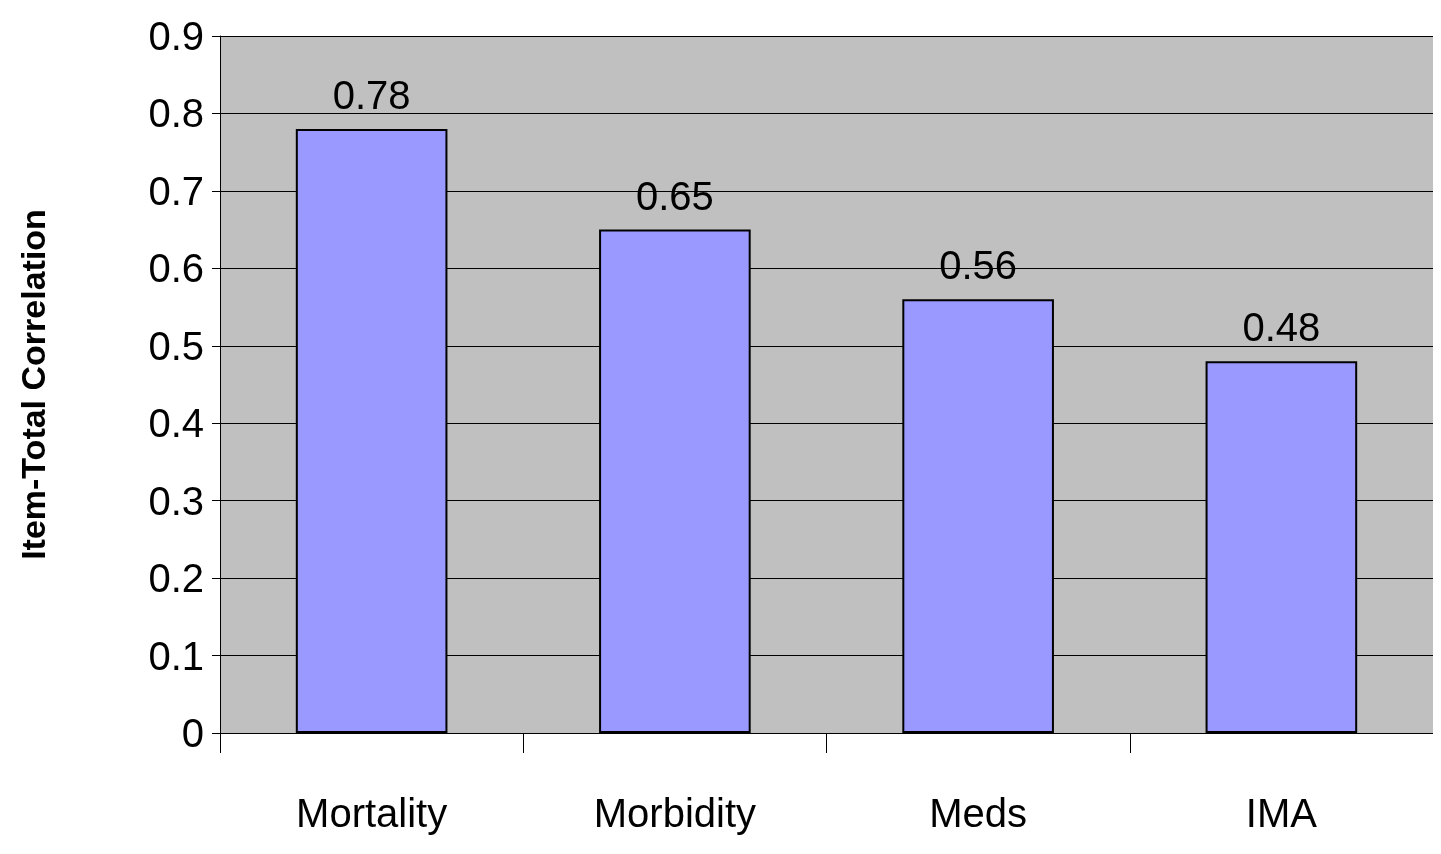 This screenshot has width=1441, height=854. What do you see at coordinates (371, 94) in the screenshot?
I see `data-label: 0.78` at bounding box center [371, 94].